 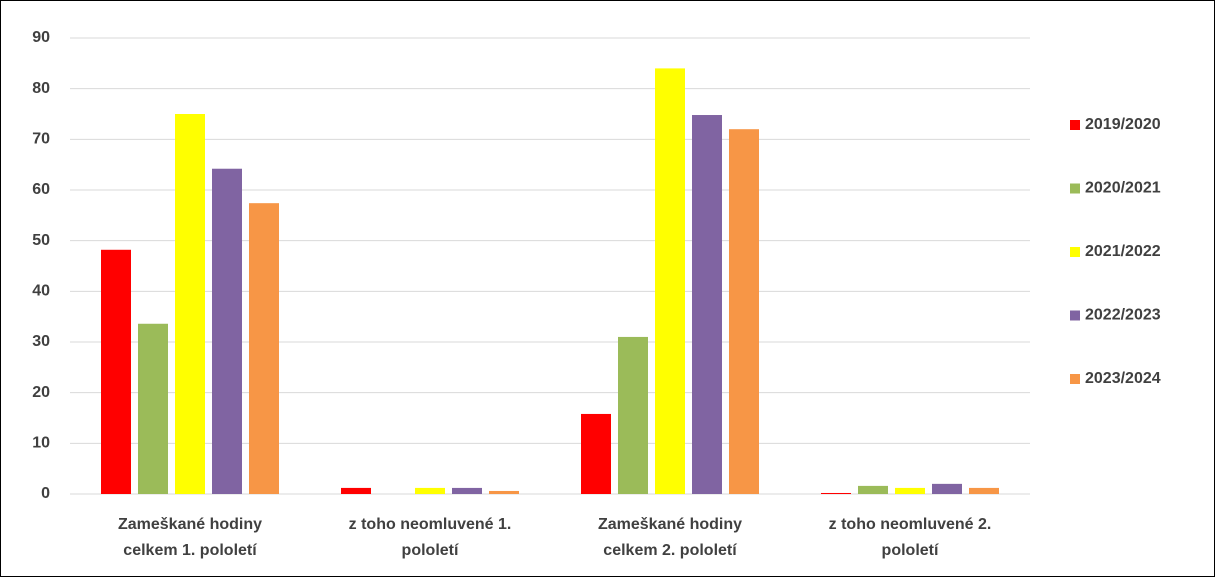 What do you see at coordinates (41, 88) in the screenshot?
I see `y-tick-label: 80` at bounding box center [41, 88].